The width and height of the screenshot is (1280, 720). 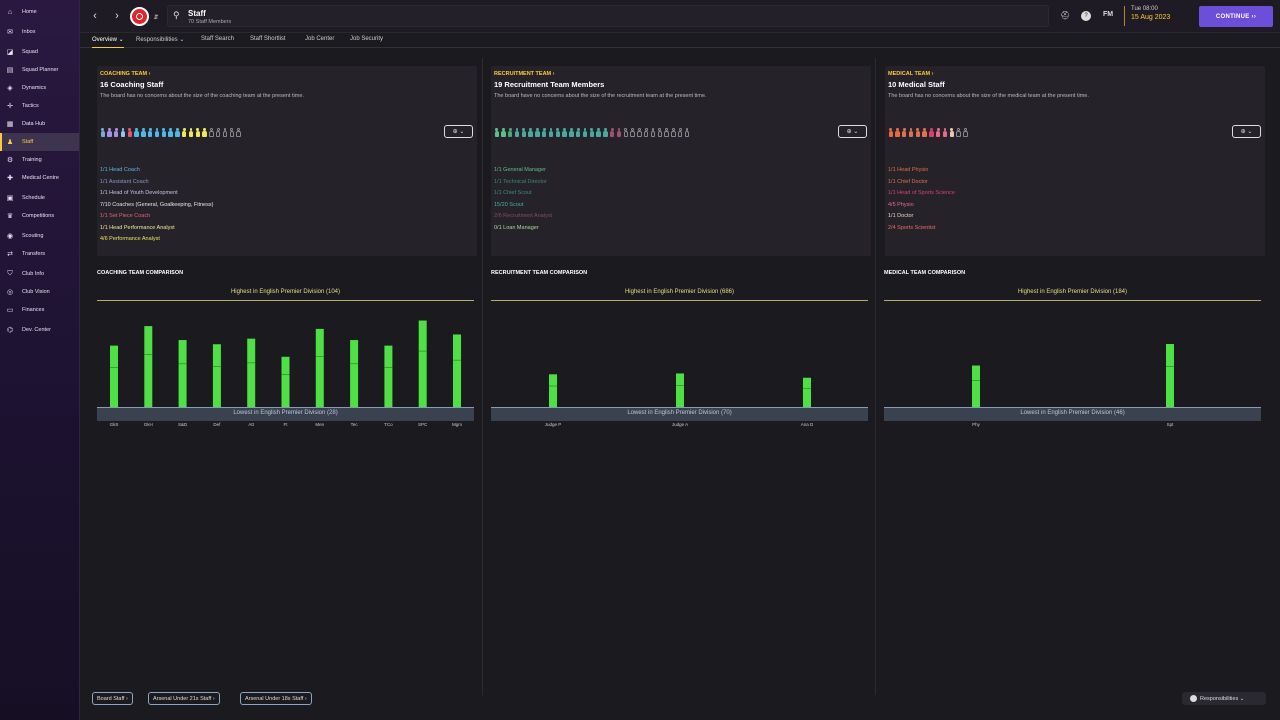 What do you see at coordinates (285, 413) in the screenshot?
I see `lowest-label: Lowest in English Premier Division (28)` at bounding box center [285, 413].